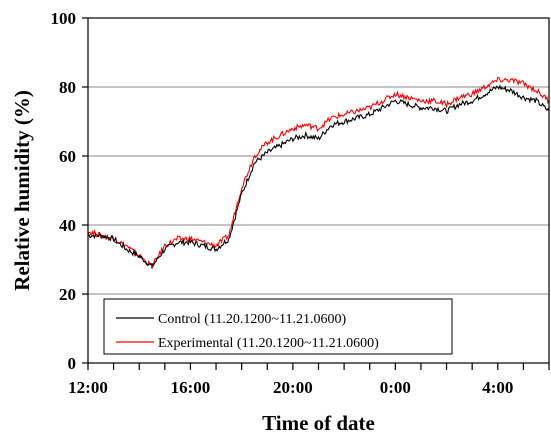 The height and width of the screenshot is (437, 551). What do you see at coordinates (69, 191) in the screenshot?
I see `y-axis: 0 20 40 60 80 100` at bounding box center [69, 191].